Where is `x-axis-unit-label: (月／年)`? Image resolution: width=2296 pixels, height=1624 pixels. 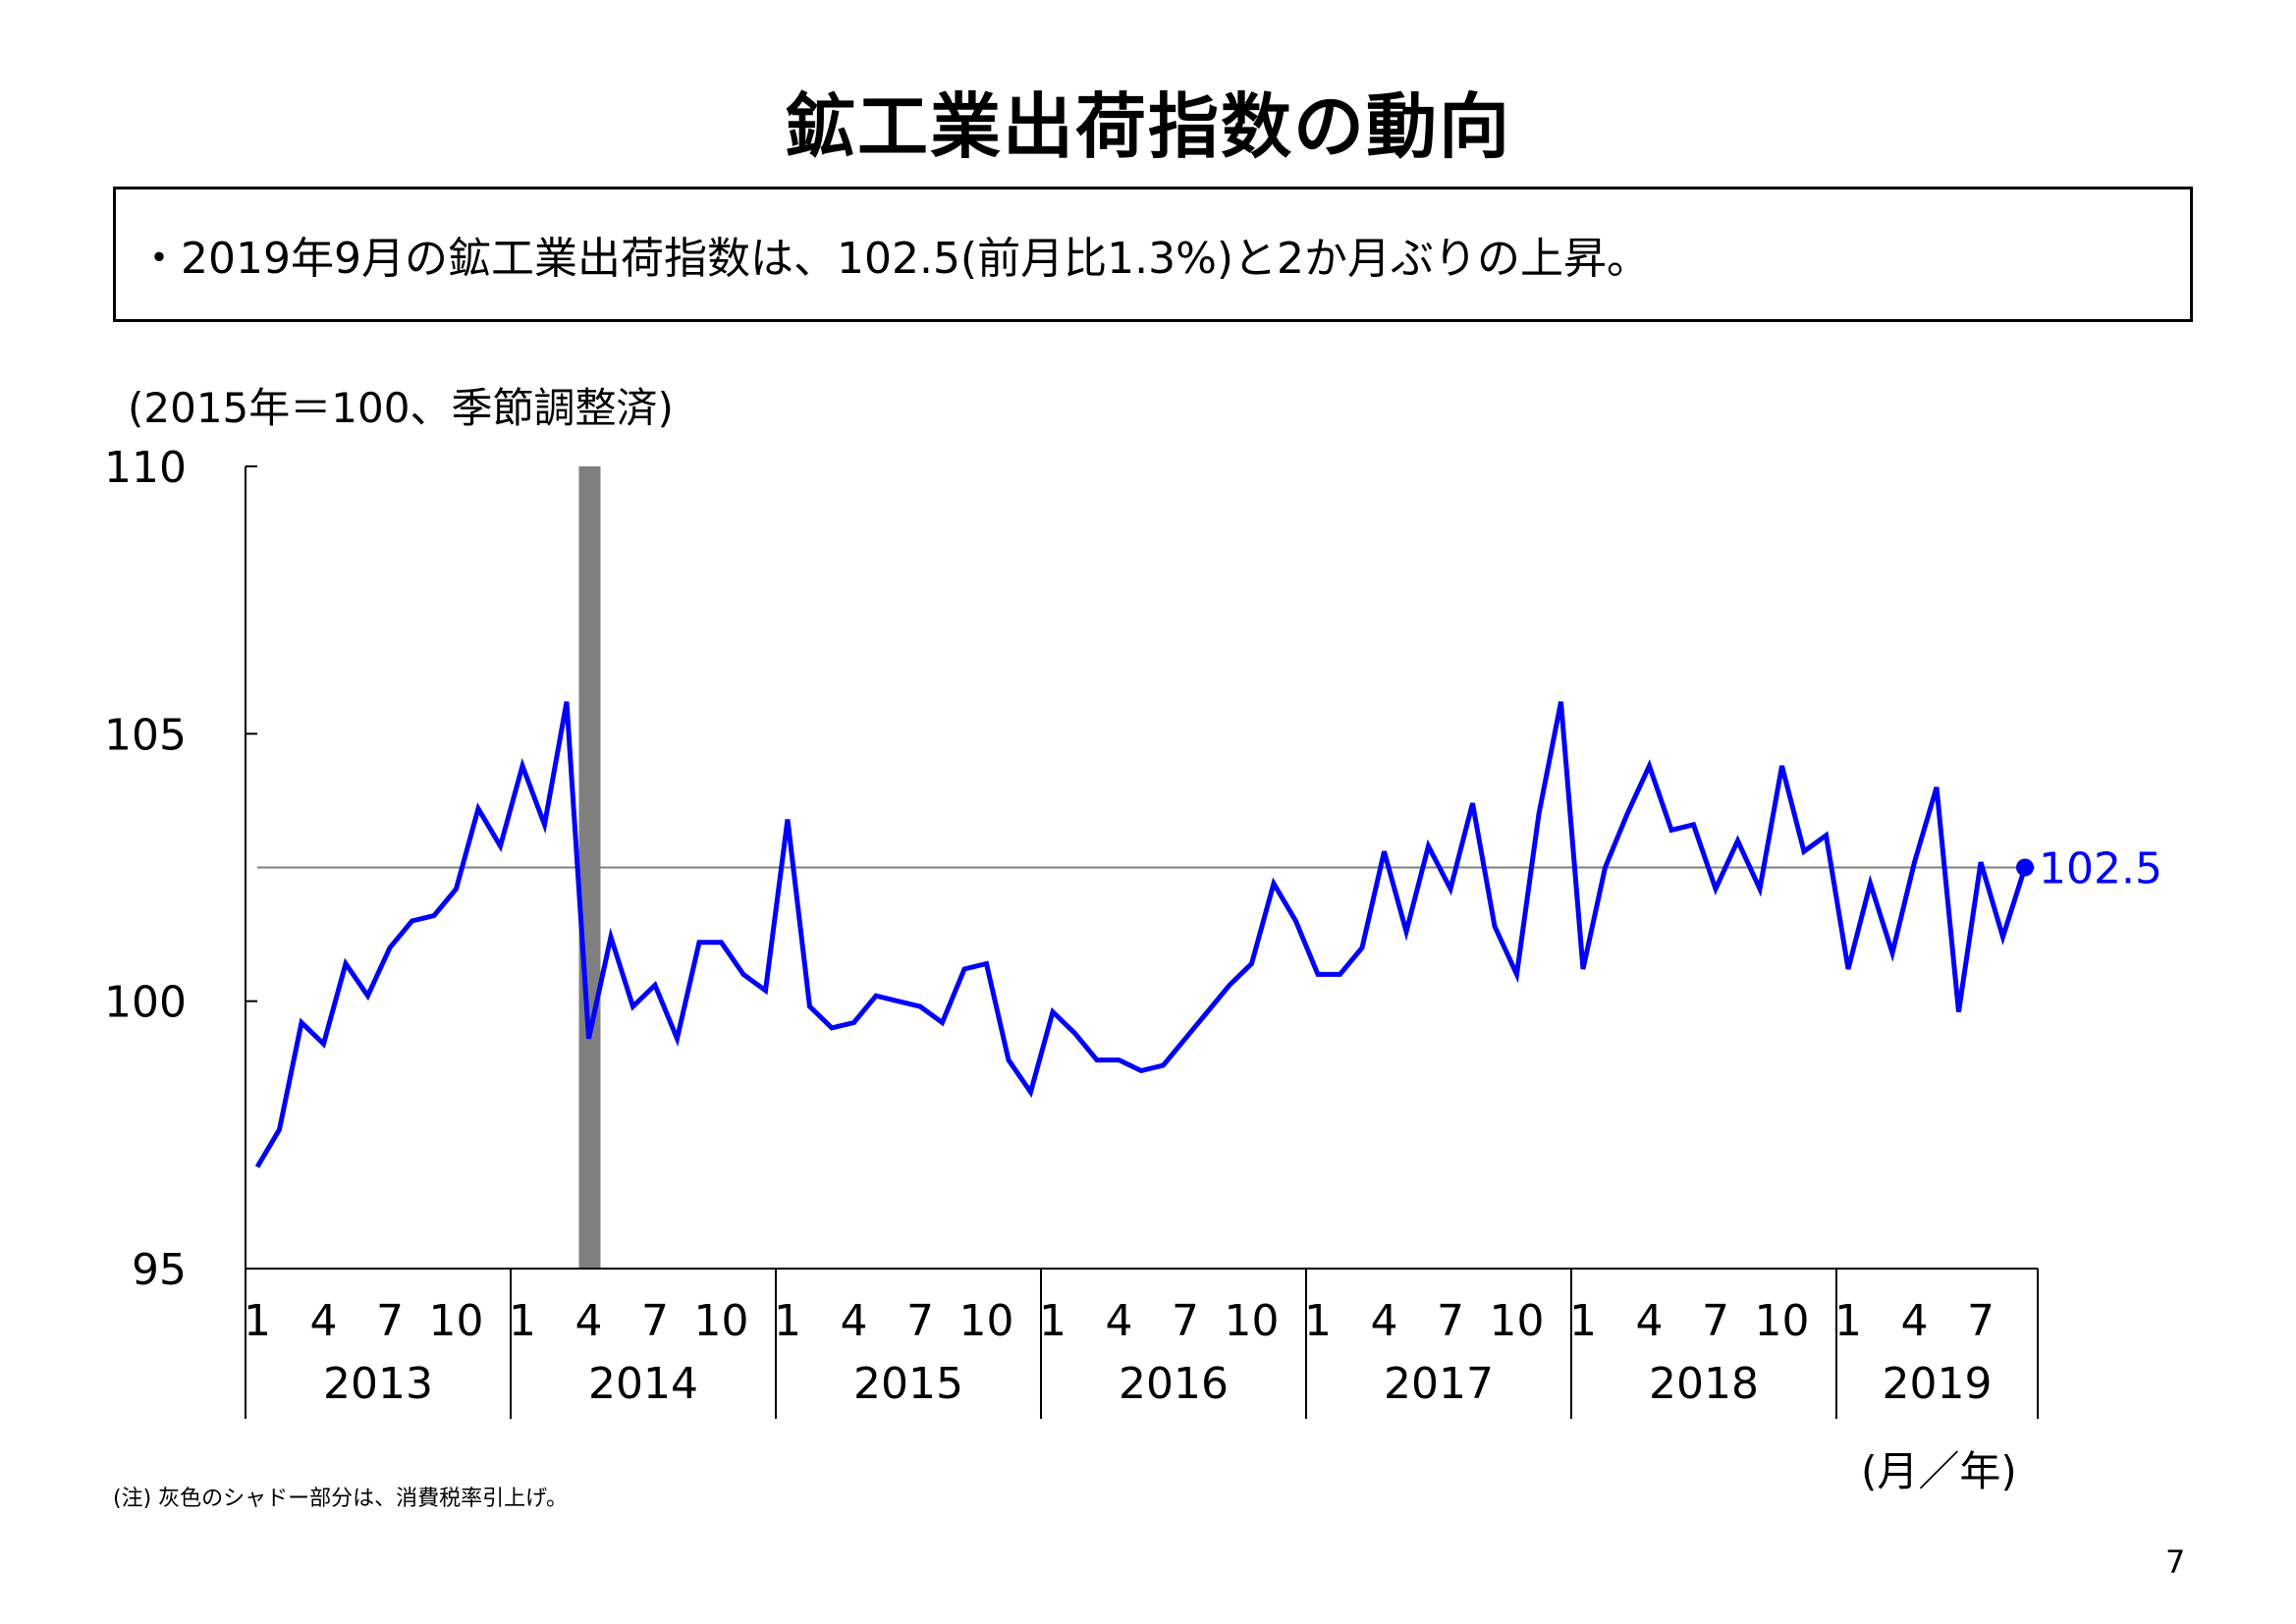
x-axis-unit-label: (月／年) is located at coordinates (1939, 1471).